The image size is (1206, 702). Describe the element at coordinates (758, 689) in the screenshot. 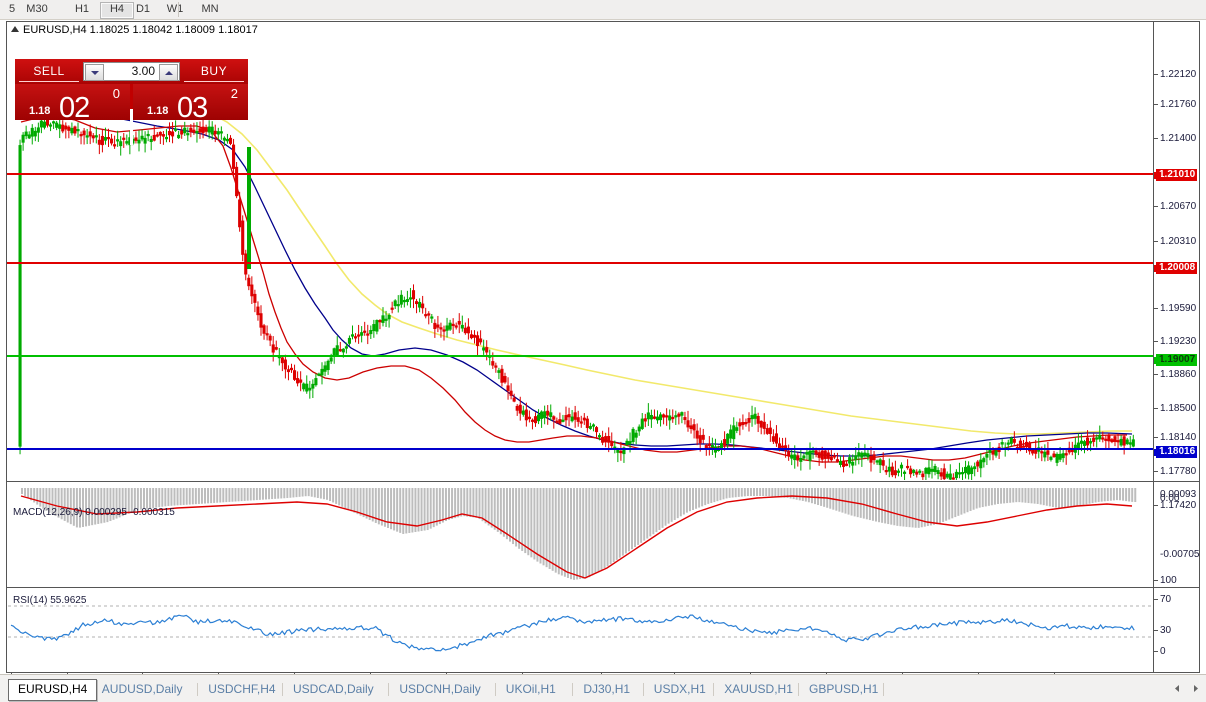

I see `chart-tab-xauusd-h1: XAUUSD,H1` at that location.